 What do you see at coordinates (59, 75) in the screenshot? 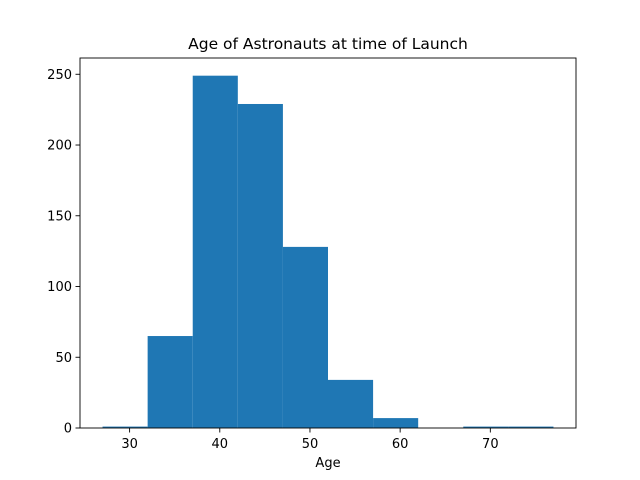
I see `y-tick-label-5: 250` at bounding box center [59, 75].